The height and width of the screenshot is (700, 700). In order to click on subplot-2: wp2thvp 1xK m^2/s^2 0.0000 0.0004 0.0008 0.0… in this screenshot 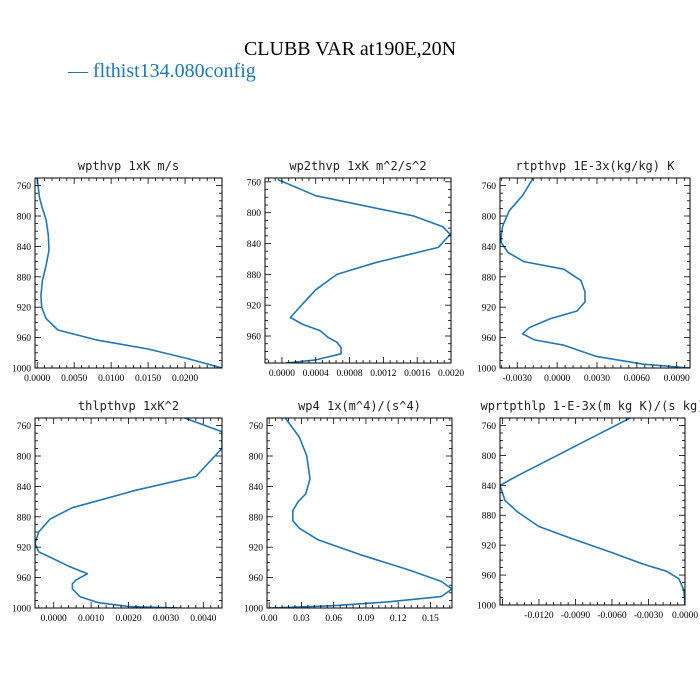, I will do `click(356, 269)`.